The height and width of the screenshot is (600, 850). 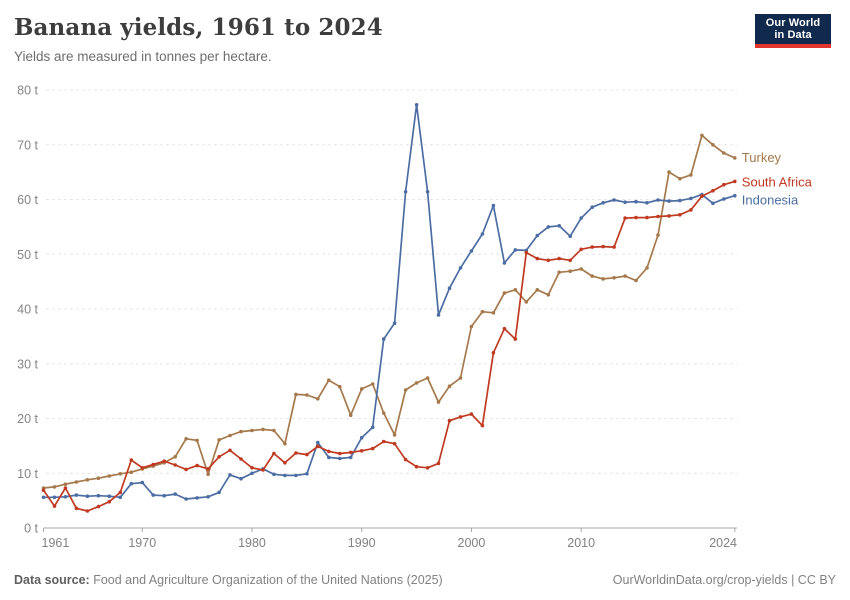 What do you see at coordinates (658, 216) in the screenshot?
I see `data-point-south-africa-2017` at bounding box center [658, 216].